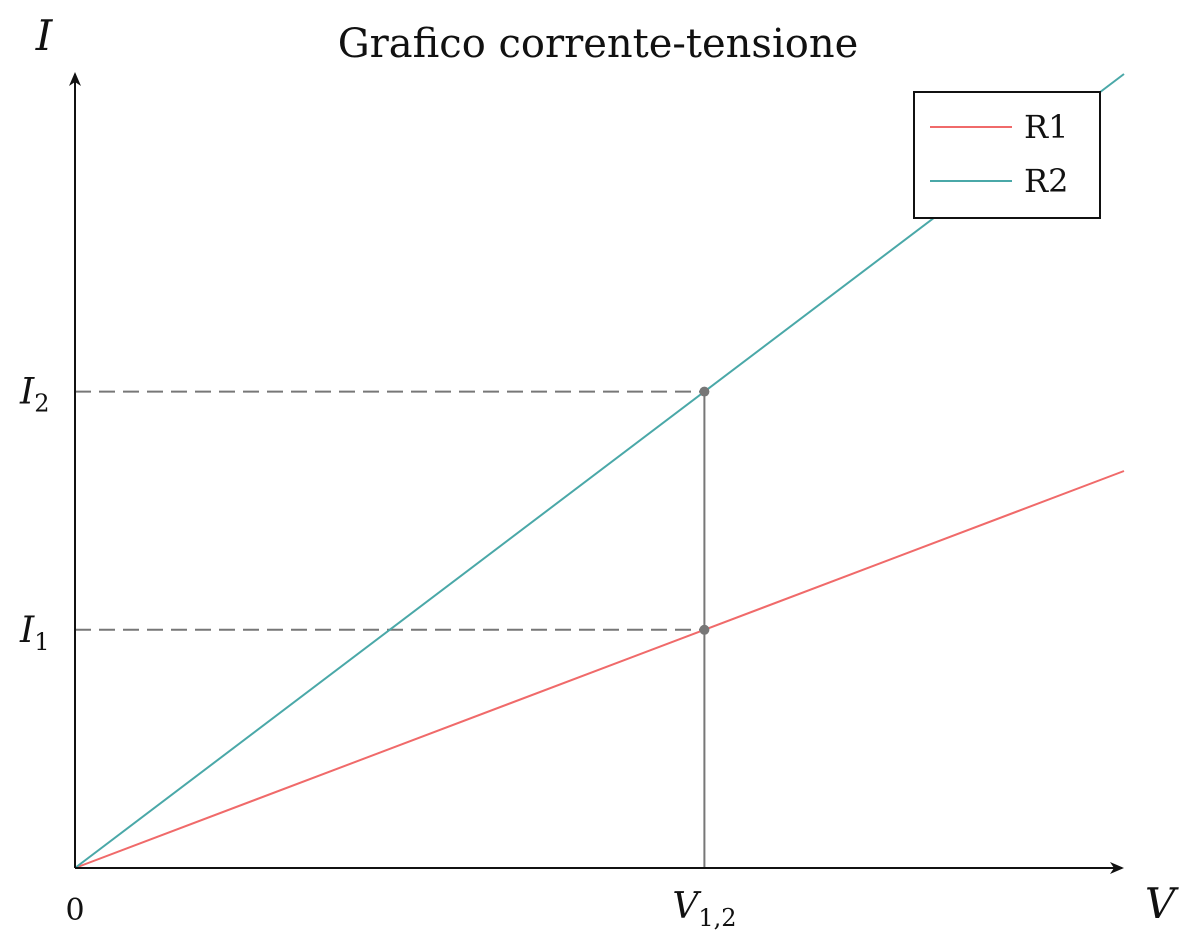 This screenshot has height=940, width=1194. I want to click on x-tick-labels: V1,2, so click(704, 909).